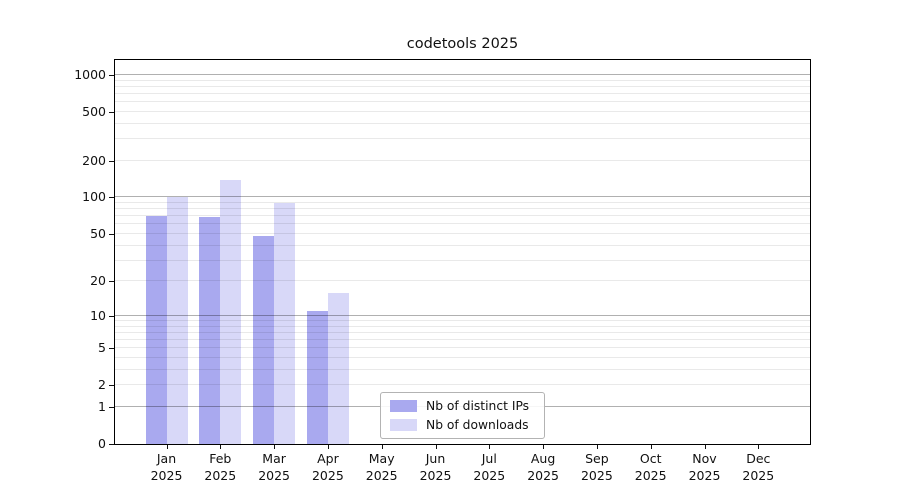  Describe the element at coordinates (435, 467) in the screenshot. I see `x-tick-label-jun: Jun 2025` at that location.